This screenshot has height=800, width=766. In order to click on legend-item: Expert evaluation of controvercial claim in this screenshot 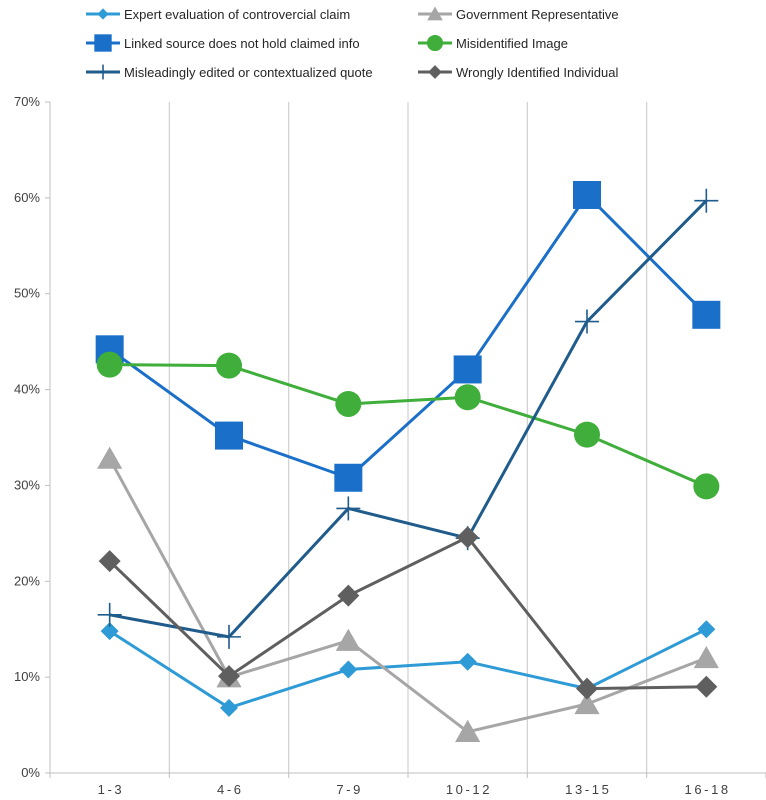, I will do `click(218, 14)`.